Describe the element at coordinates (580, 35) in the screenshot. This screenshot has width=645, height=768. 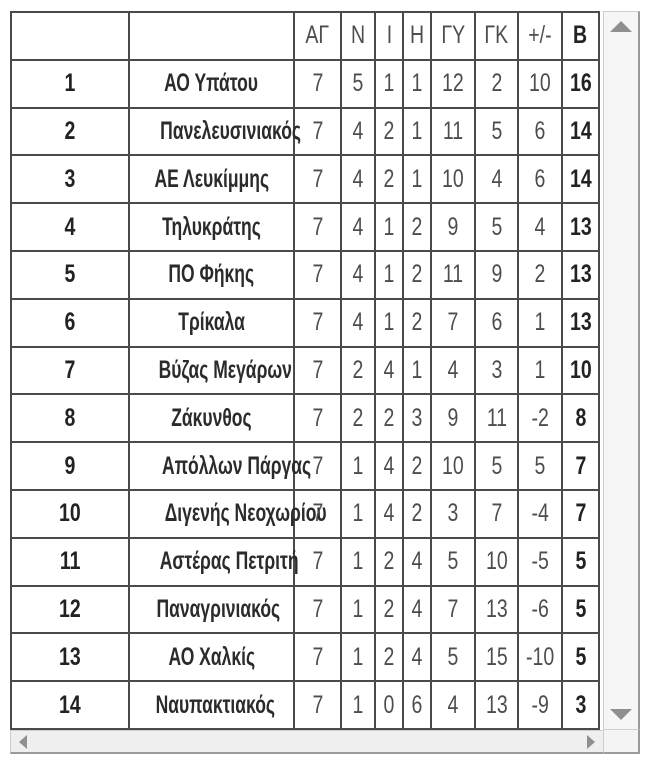
I see `column-header-label: Β` at that location.